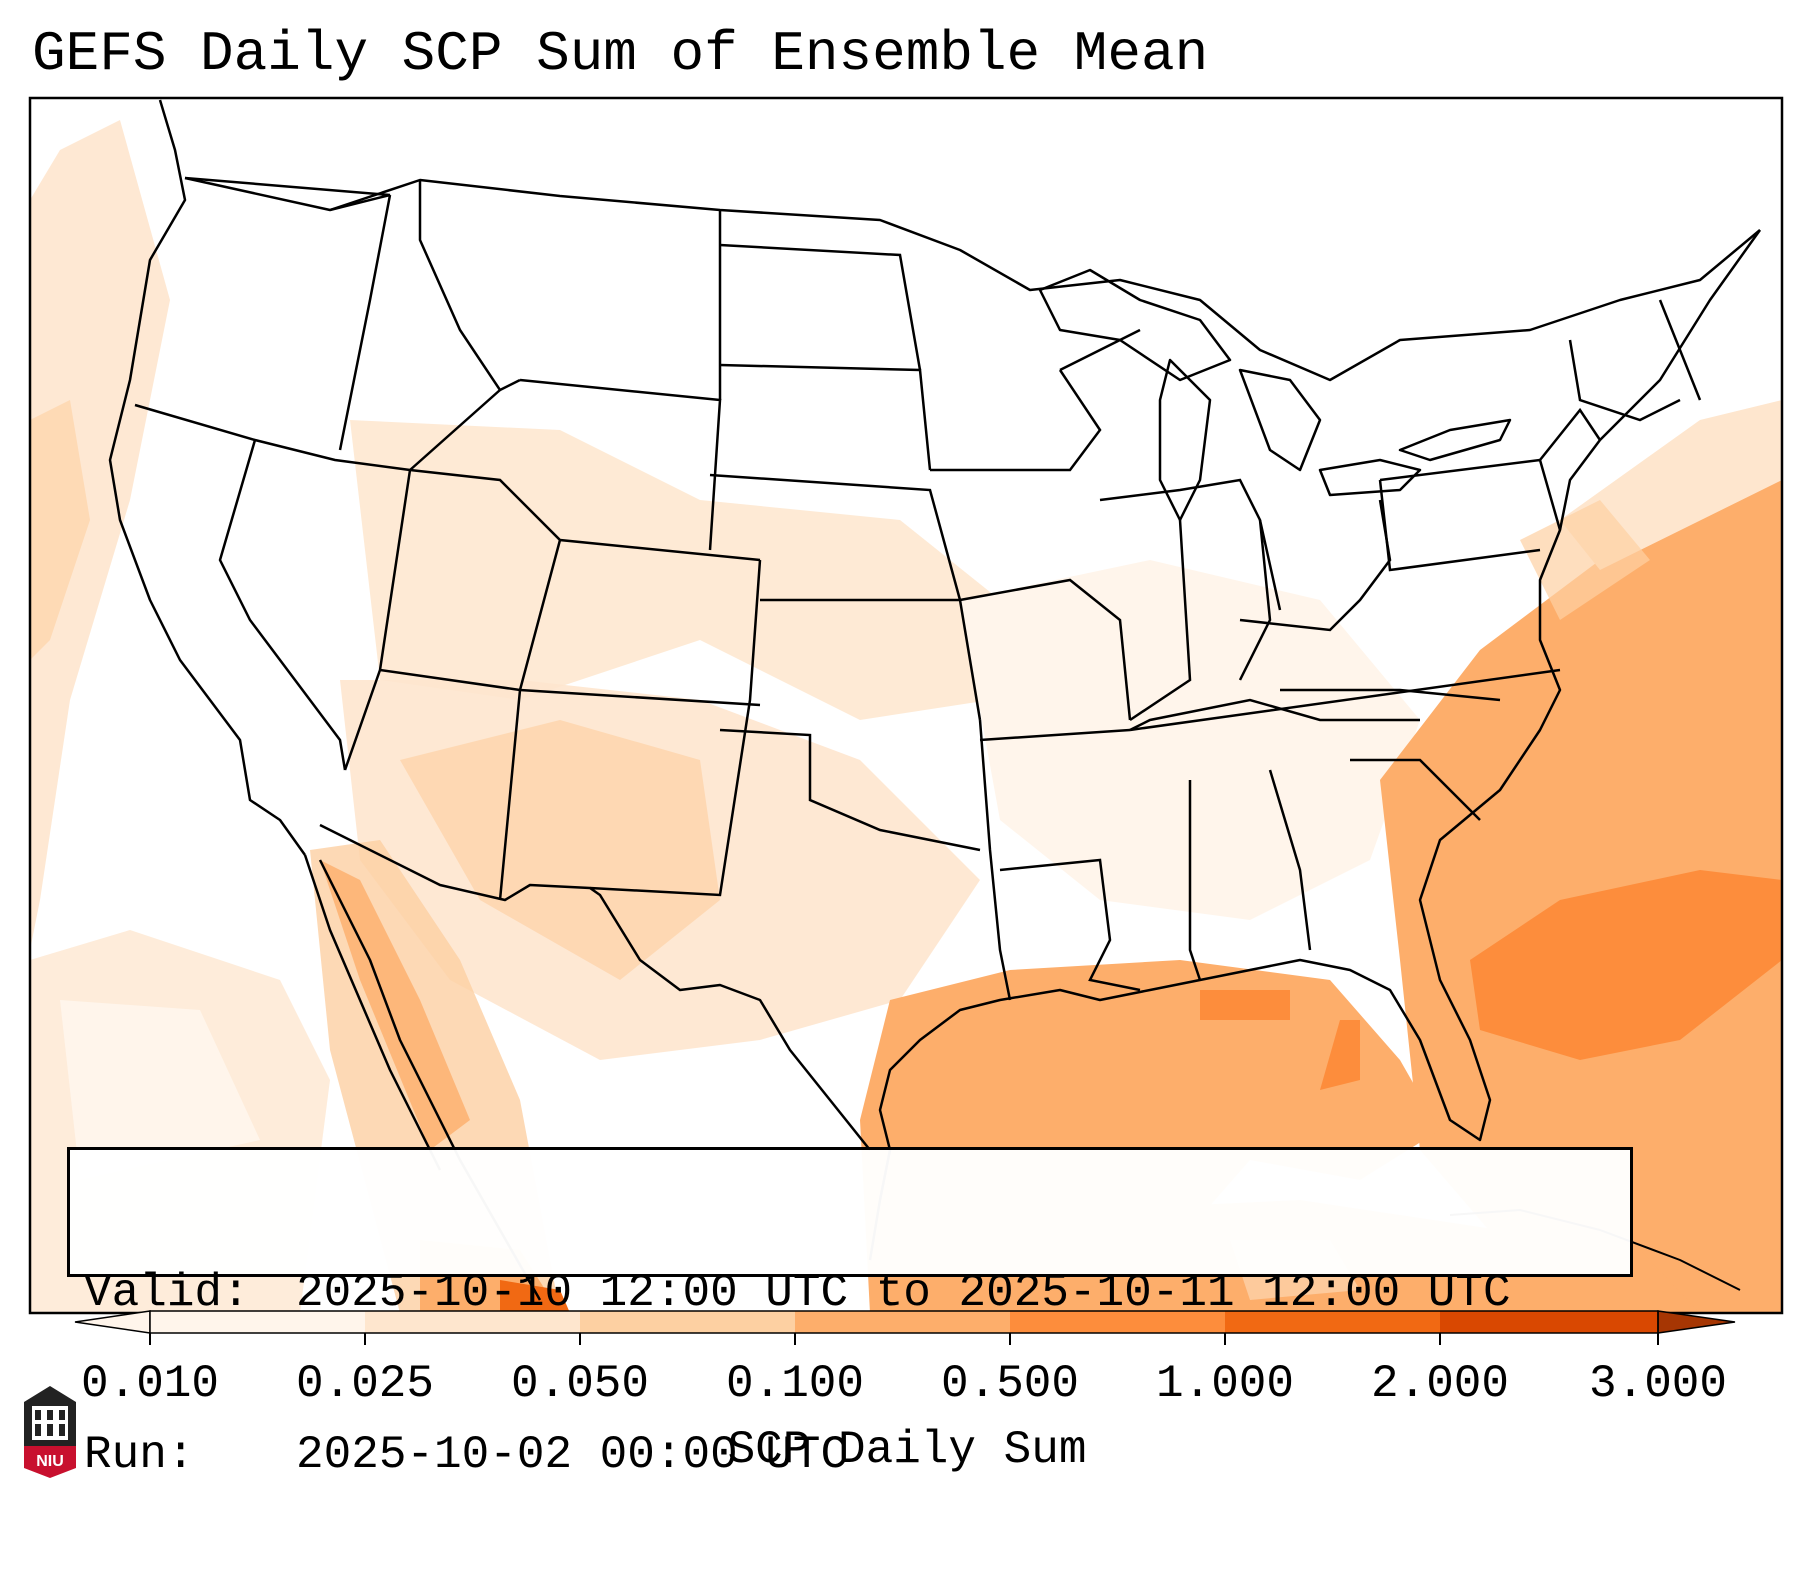 This screenshot has width=1803, height=1590. Describe the element at coordinates (795, 1384) in the screenshot. I see `colorbar-tick-label: 0.100` at that location.